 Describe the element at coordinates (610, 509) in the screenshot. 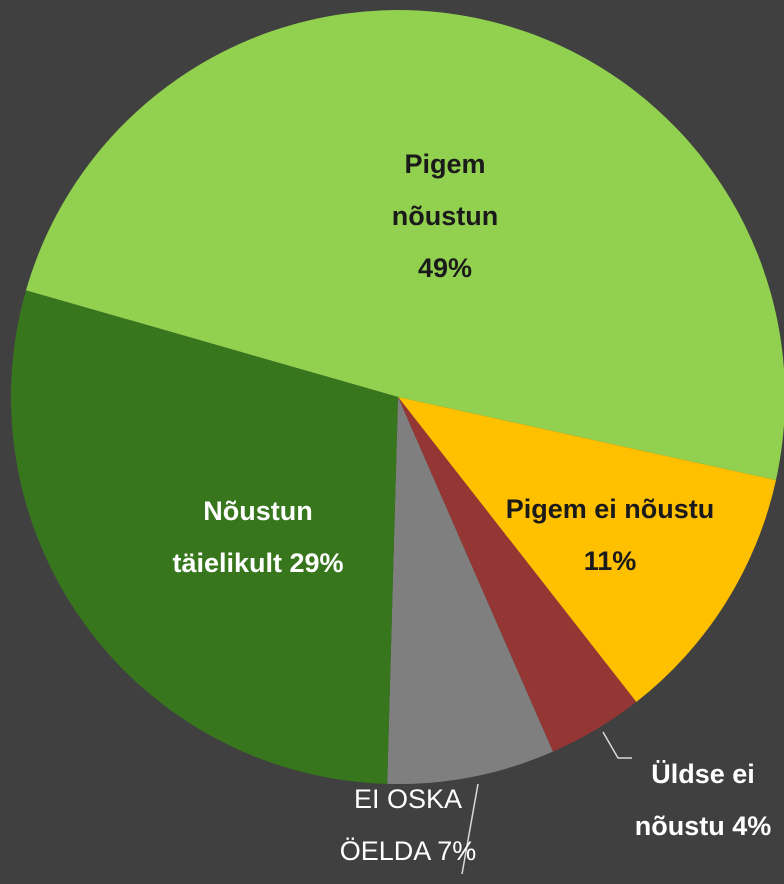

I see `category-label: Pigem ei nõustu` at that location.